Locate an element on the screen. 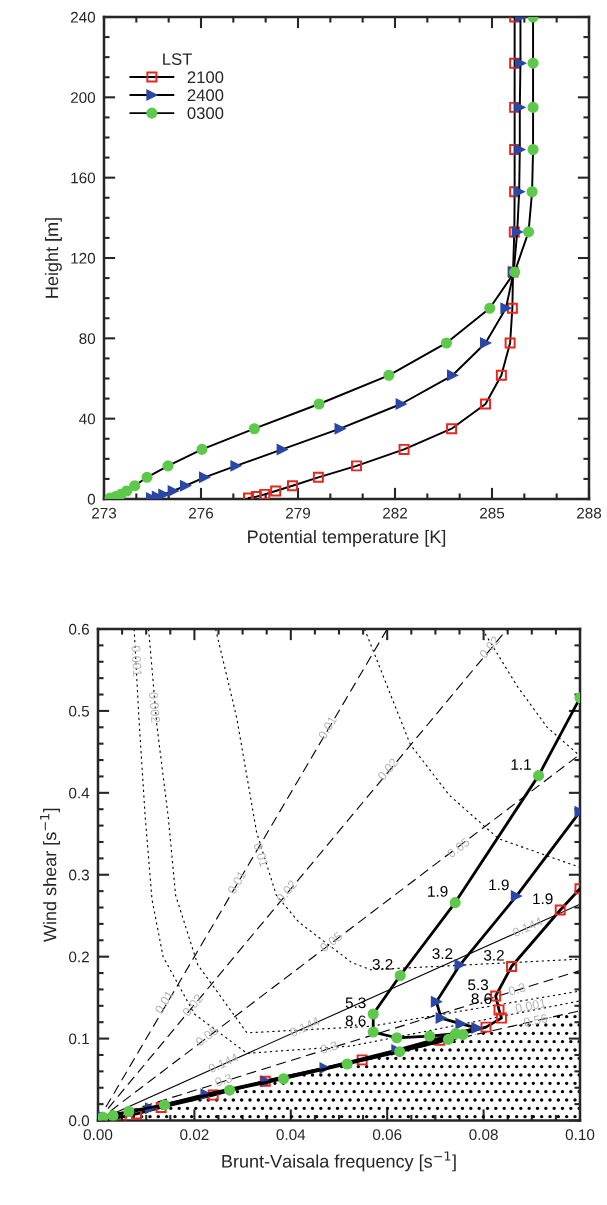  annotation: 0.002 is located at coordinates (154, 707).